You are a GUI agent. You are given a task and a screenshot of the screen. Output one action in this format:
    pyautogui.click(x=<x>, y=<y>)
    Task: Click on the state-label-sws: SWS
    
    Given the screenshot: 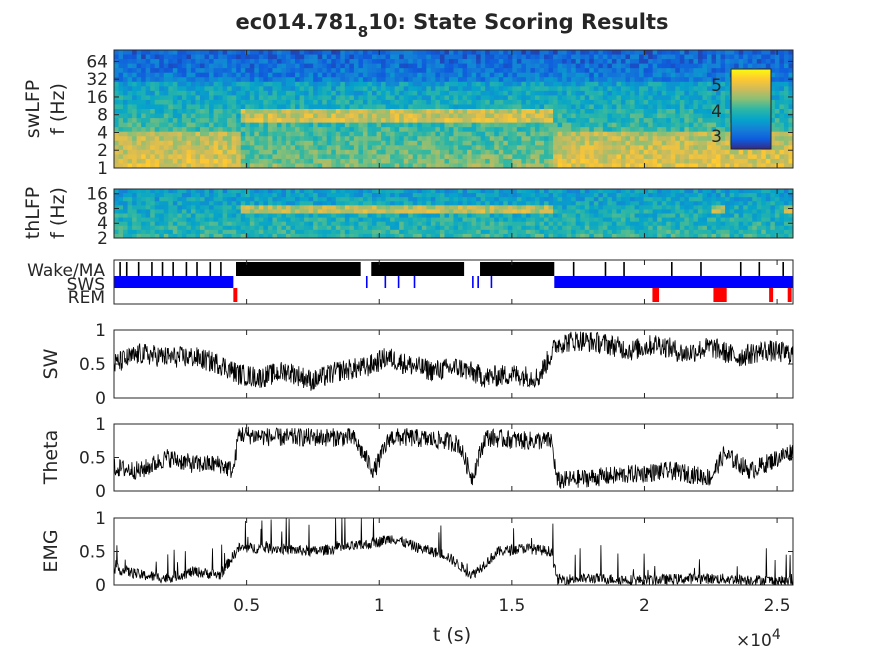 What is the action you would take?
    pyautogui.click(x=86, y=285)
    